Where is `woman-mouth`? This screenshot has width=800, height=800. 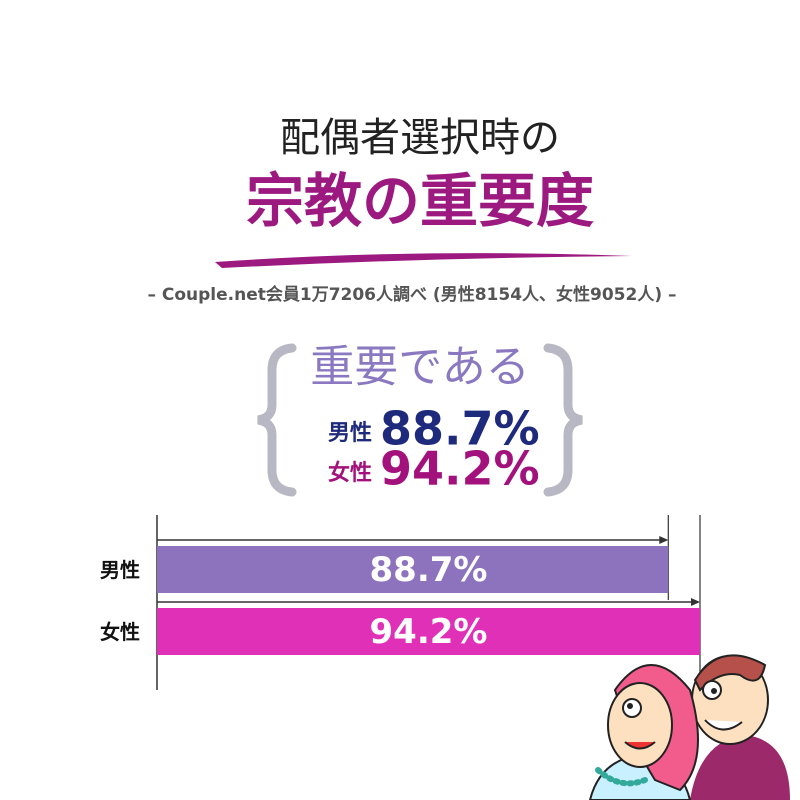 woman-mouth is located at coordinates (640, 745).